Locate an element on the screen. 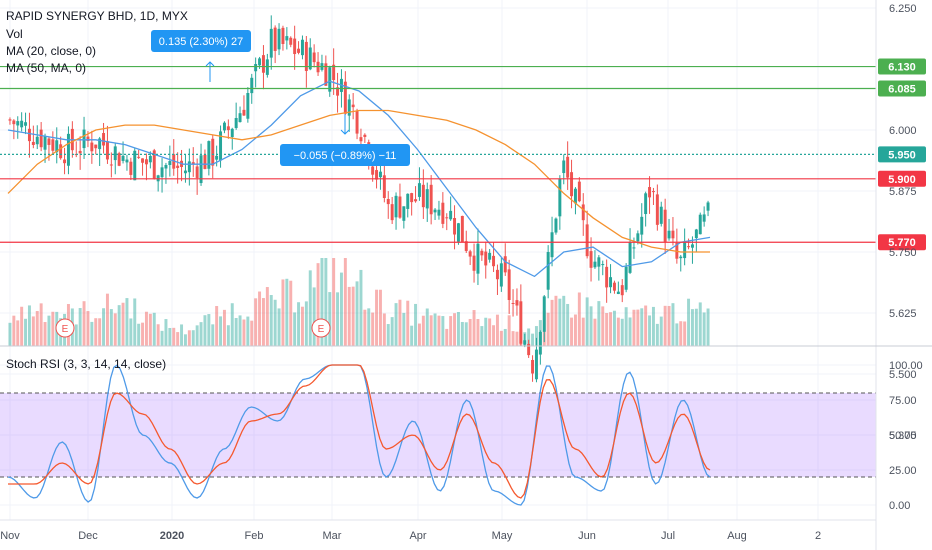  level-price-label: 5.900 is located at coordinates (902, 180).